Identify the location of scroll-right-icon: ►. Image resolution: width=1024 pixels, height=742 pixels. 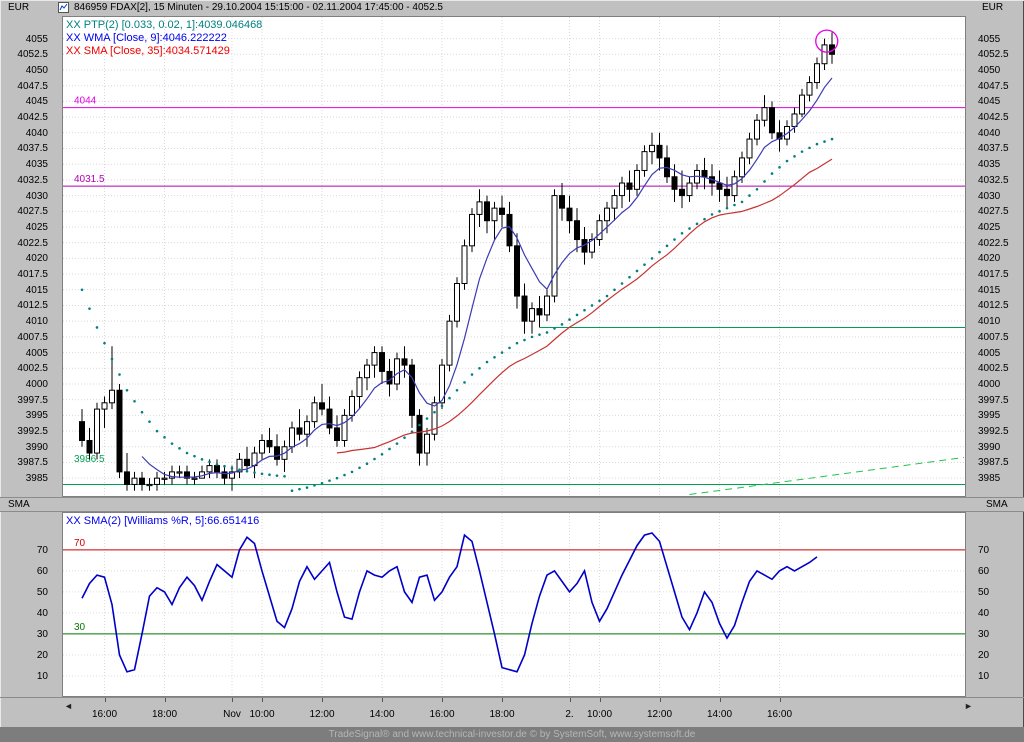
(968, 706).